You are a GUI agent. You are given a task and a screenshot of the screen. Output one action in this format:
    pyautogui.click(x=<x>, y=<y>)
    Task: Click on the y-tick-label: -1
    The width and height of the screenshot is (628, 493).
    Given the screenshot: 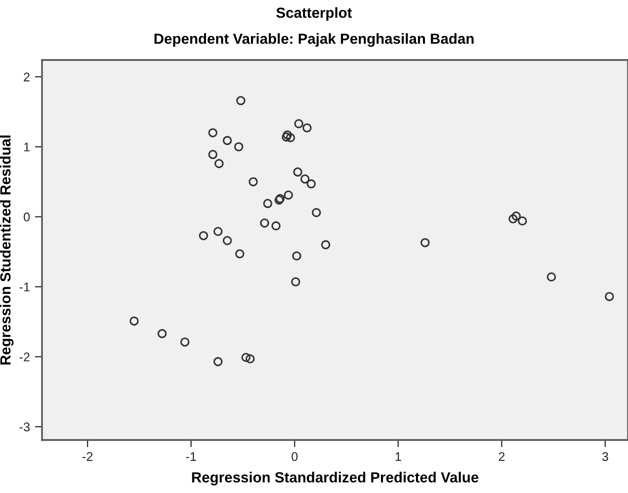 What is the action you would take?
    pyautogui.click(x=25, y=287)
    